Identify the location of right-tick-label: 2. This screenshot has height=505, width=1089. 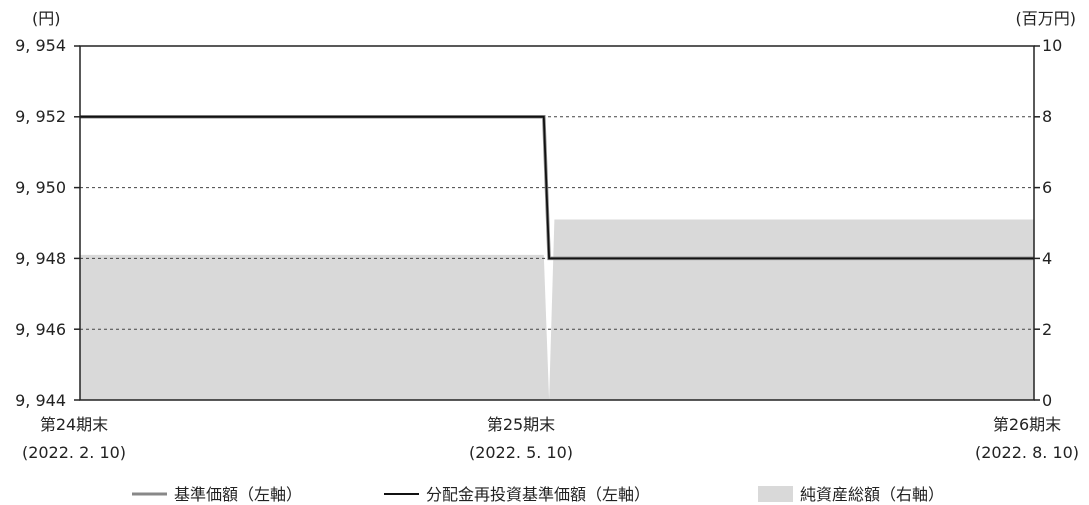
(1047, 329).